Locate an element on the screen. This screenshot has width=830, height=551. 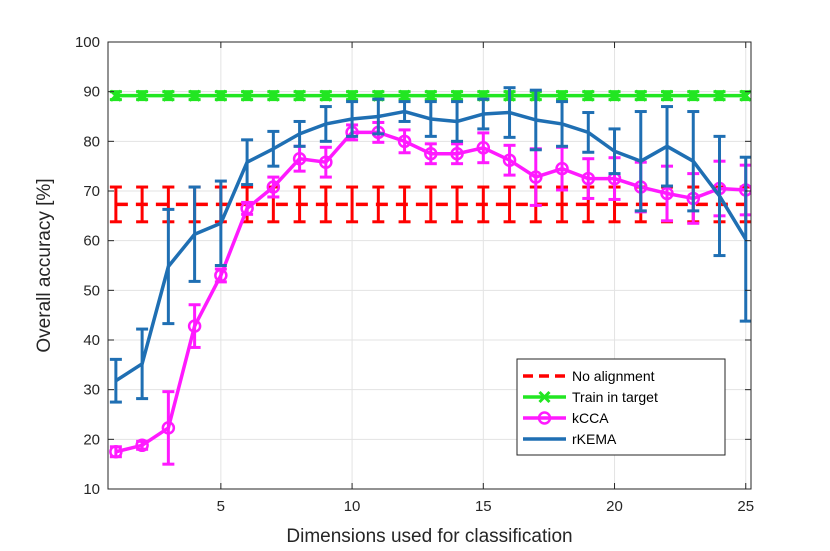
y-tick-label: 90 is located at coordinates (91, 92).